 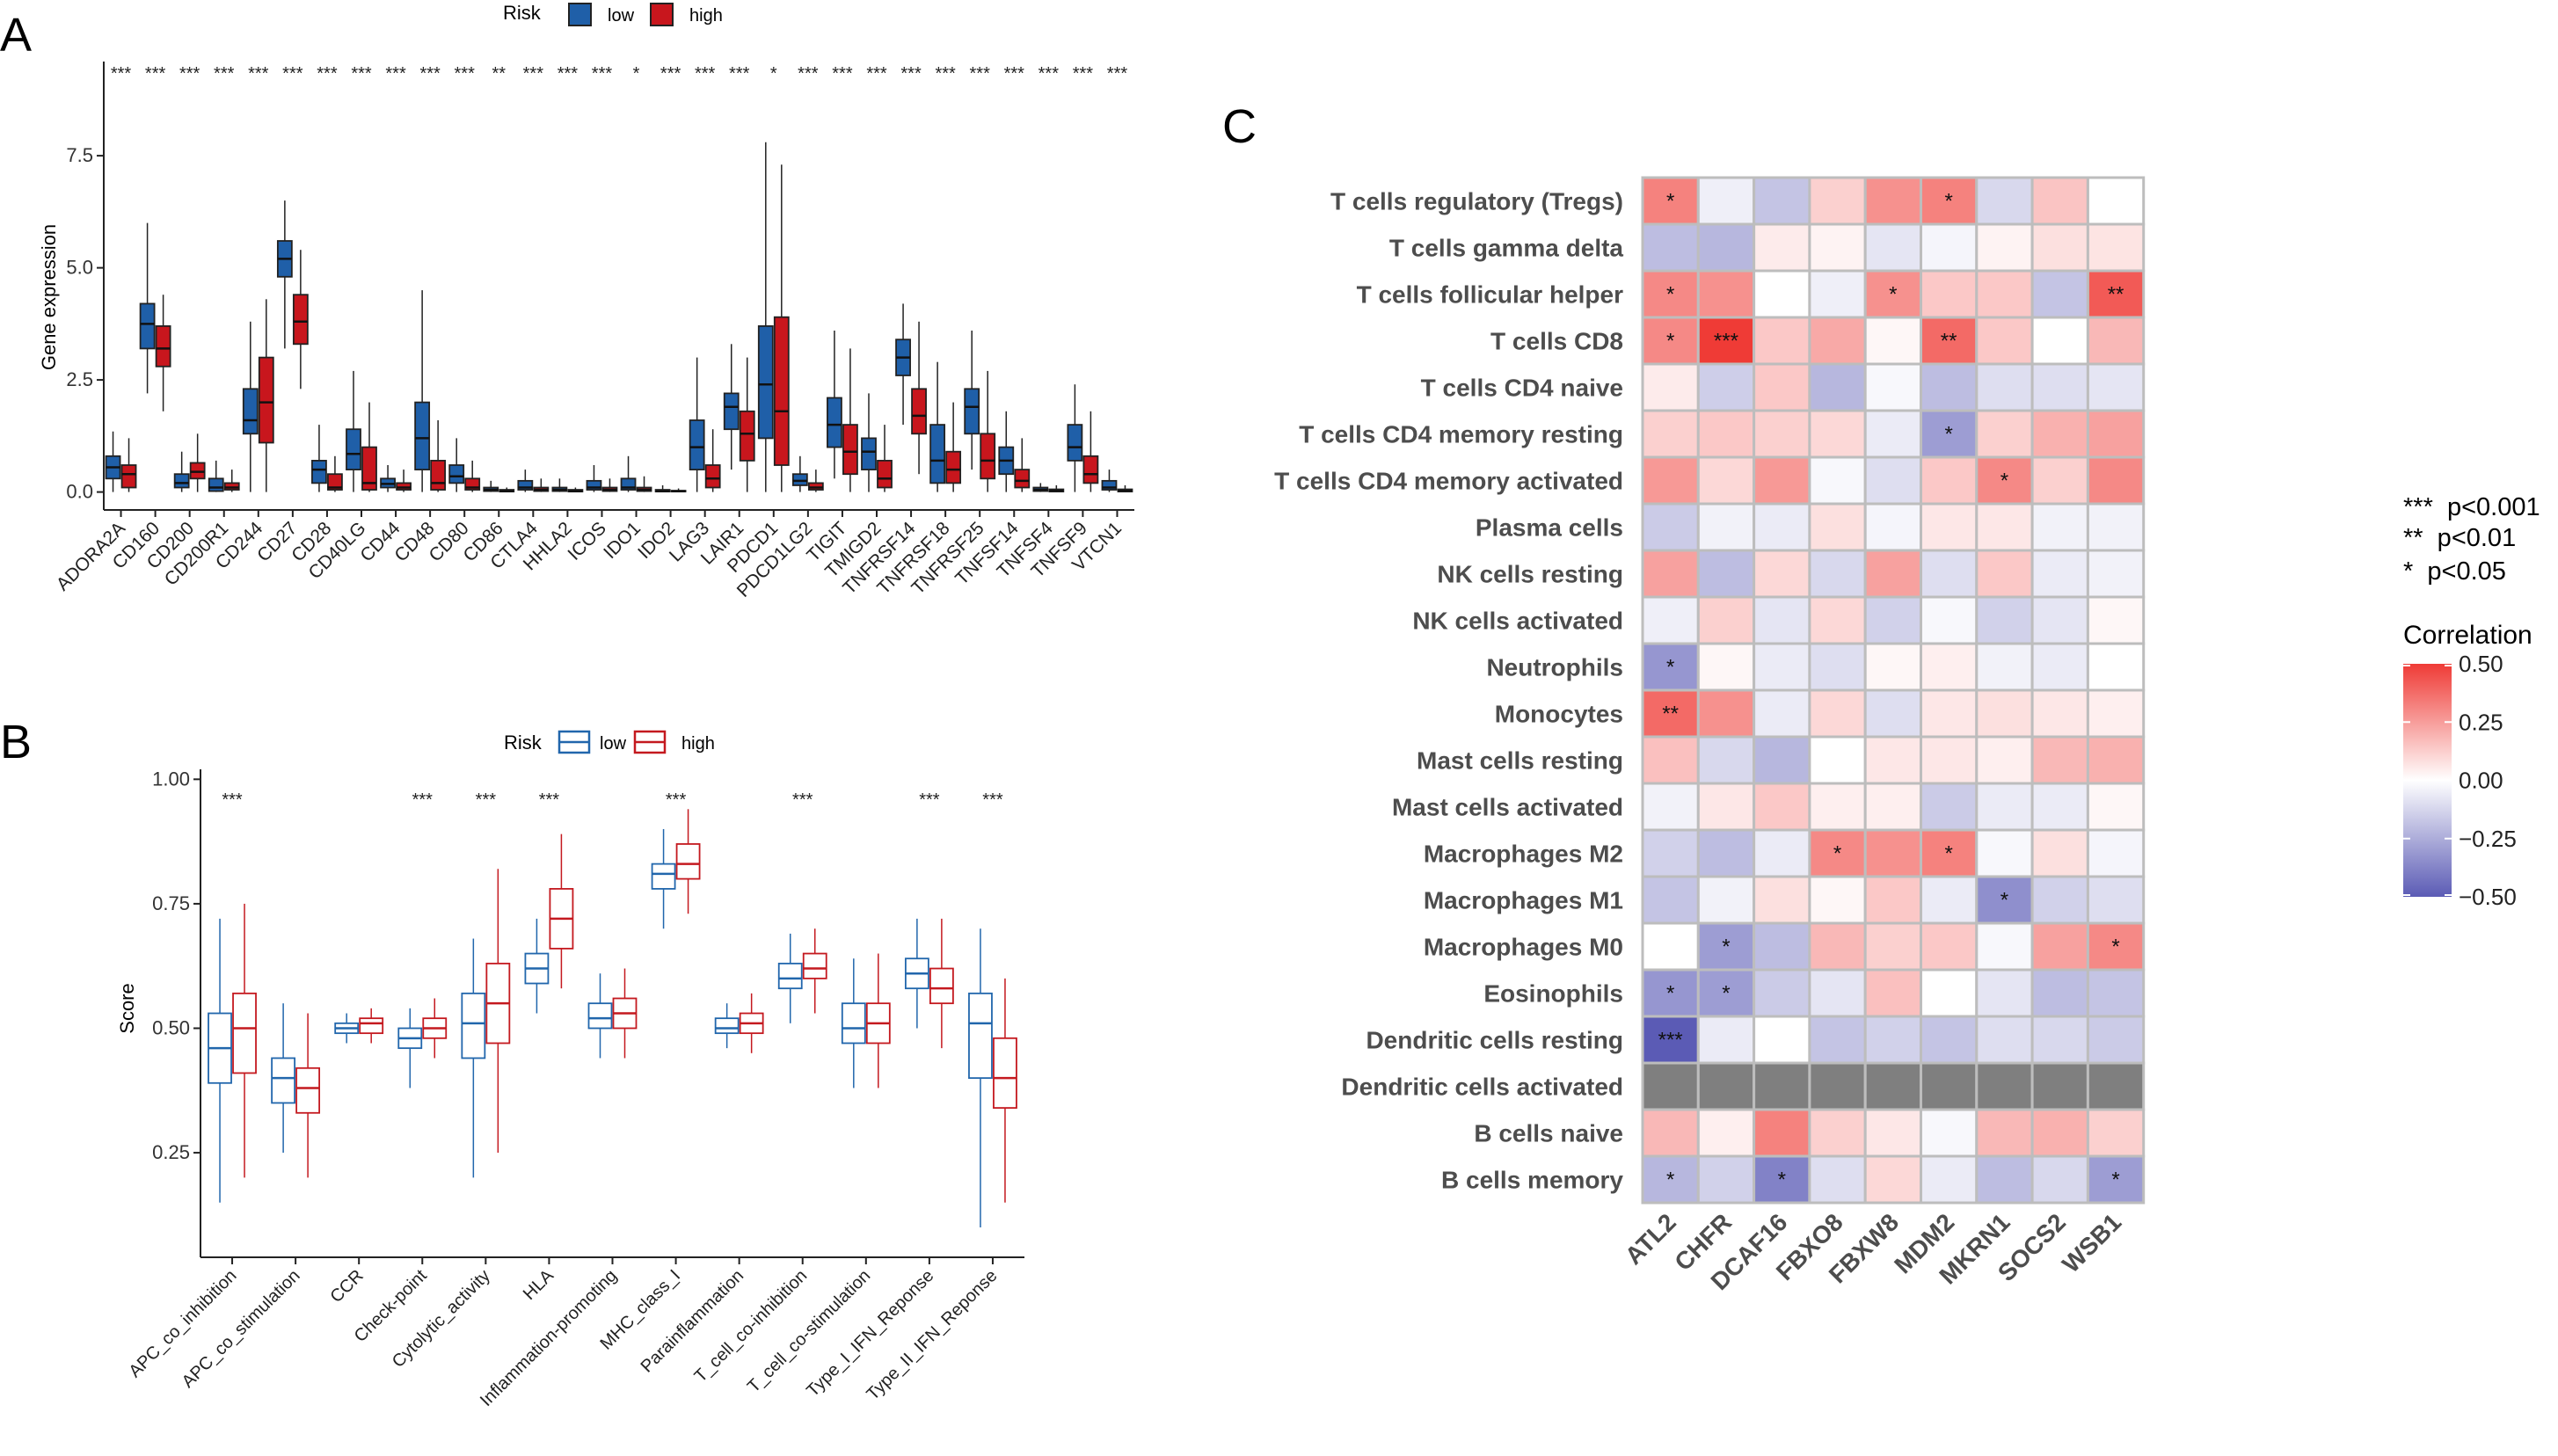 I want to click on legend-b-title: Risk, so click(x=523, y=742).